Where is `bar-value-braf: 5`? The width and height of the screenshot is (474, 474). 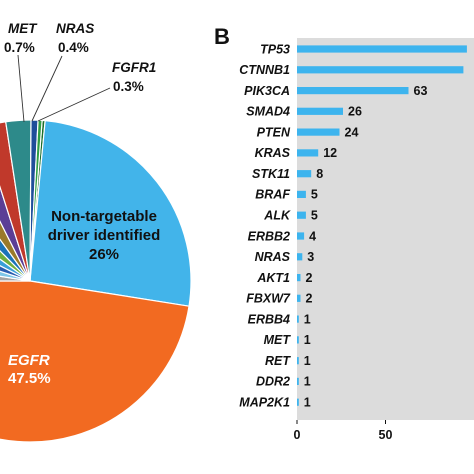 bar-value-braf: 5 is located at coordinates (314, 195).